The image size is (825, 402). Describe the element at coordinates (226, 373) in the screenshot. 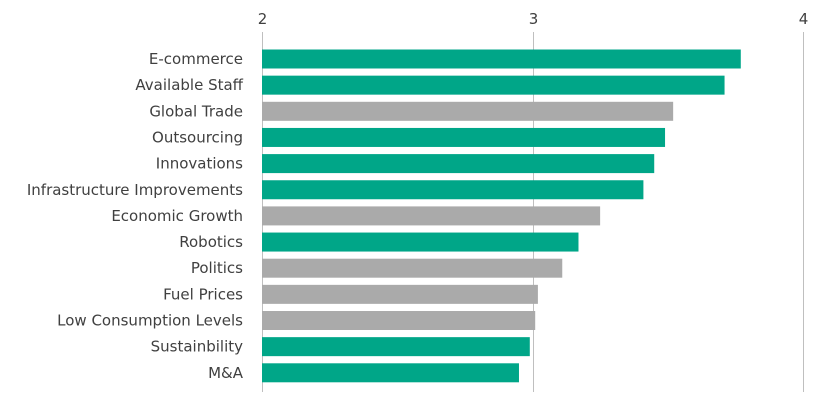

I see `category-label: M&A` at that location.